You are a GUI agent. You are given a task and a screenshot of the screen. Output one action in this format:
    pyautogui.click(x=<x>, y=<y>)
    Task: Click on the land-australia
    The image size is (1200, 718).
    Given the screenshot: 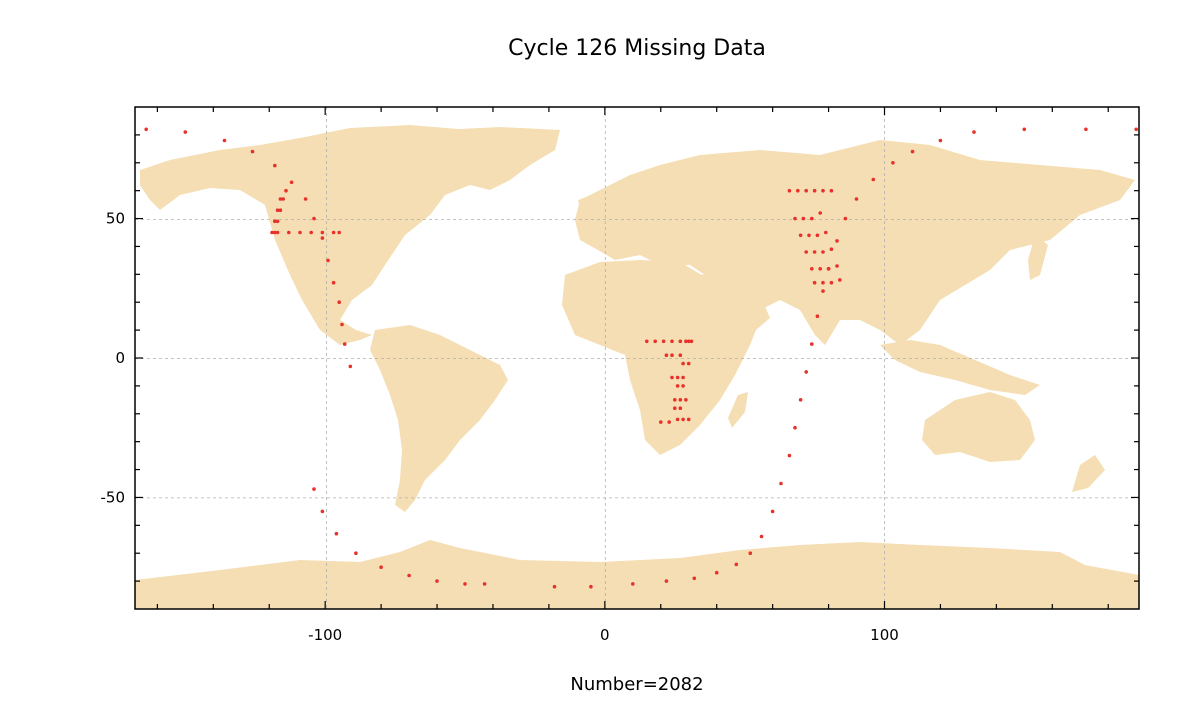 What is the action you would take?
    pyautogui.click(x=978, y=427)
    